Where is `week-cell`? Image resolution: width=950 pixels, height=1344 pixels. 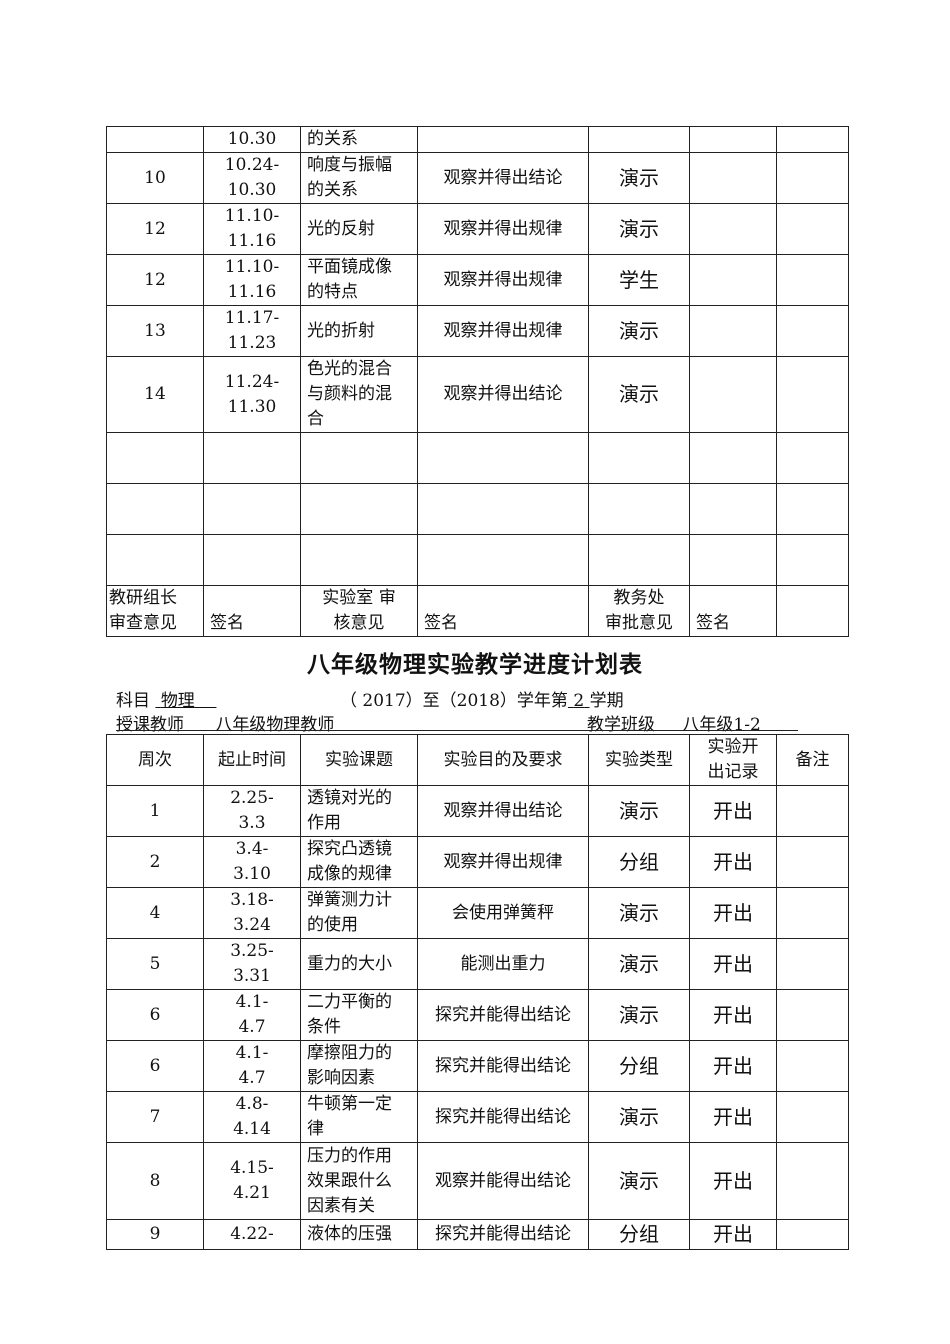 week-cell is located at coordinates (155, 458).